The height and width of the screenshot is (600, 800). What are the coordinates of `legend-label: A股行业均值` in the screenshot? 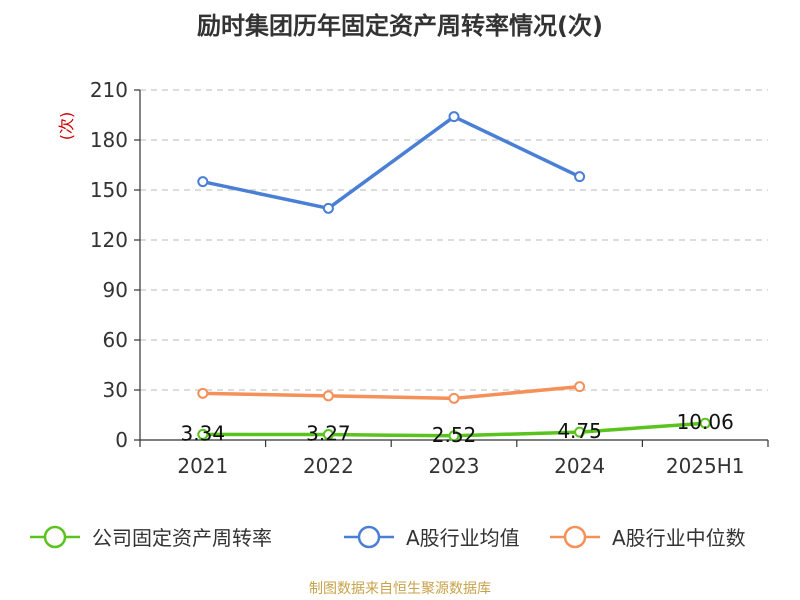 It's located at (463, 538).